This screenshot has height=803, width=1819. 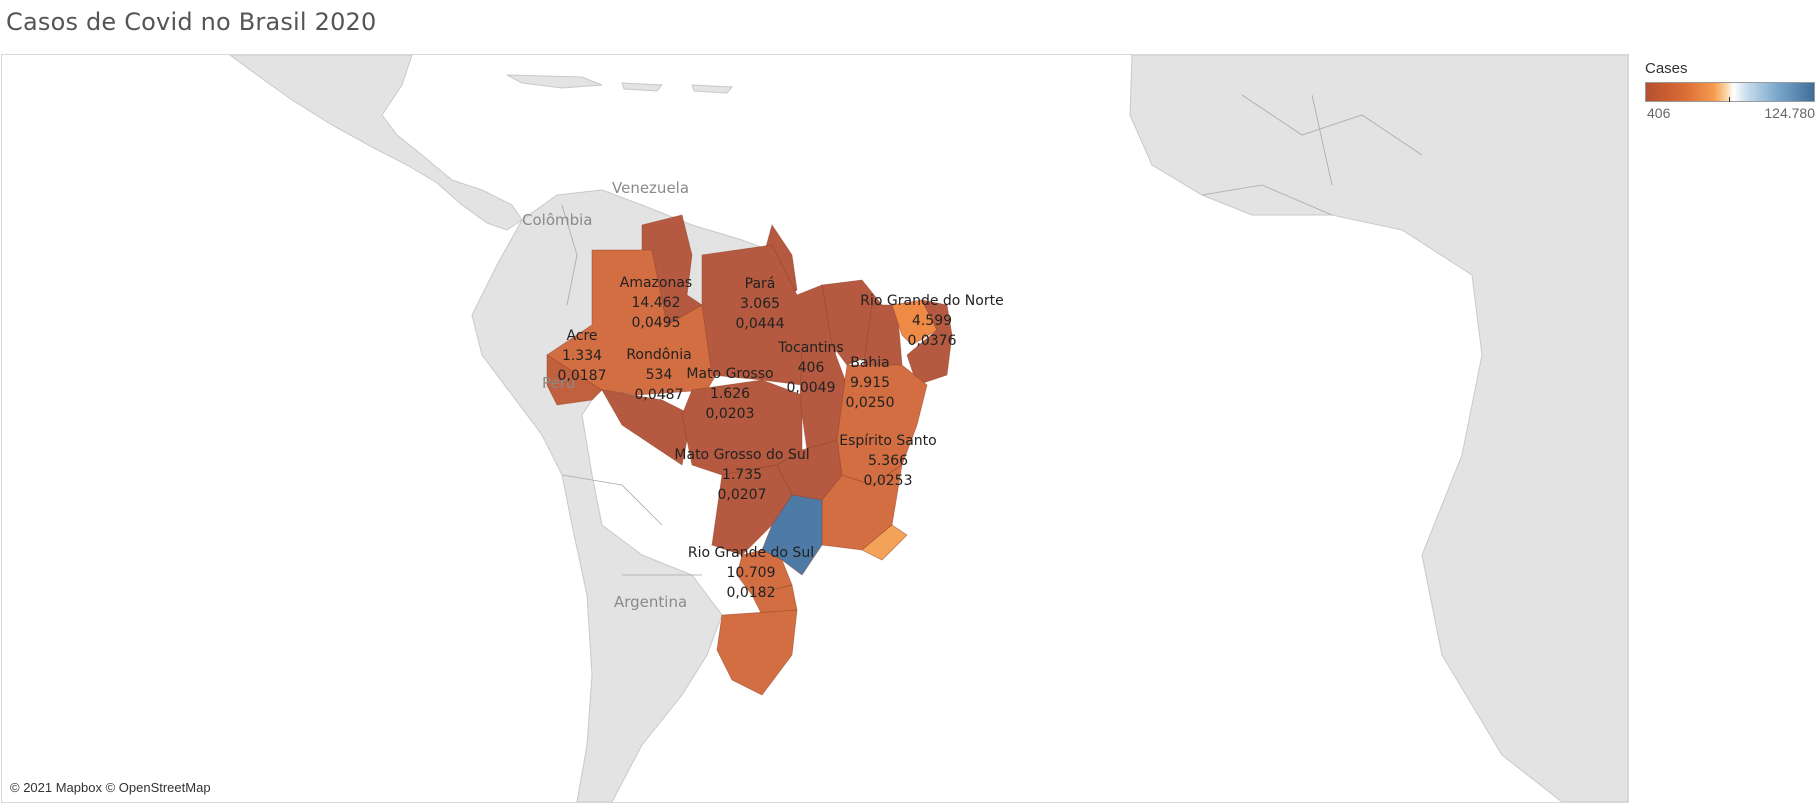 What do you see at coordinates (884, 542) in the screenshot?
I see `state-espirito-santo` at bounding box center [884, 542].